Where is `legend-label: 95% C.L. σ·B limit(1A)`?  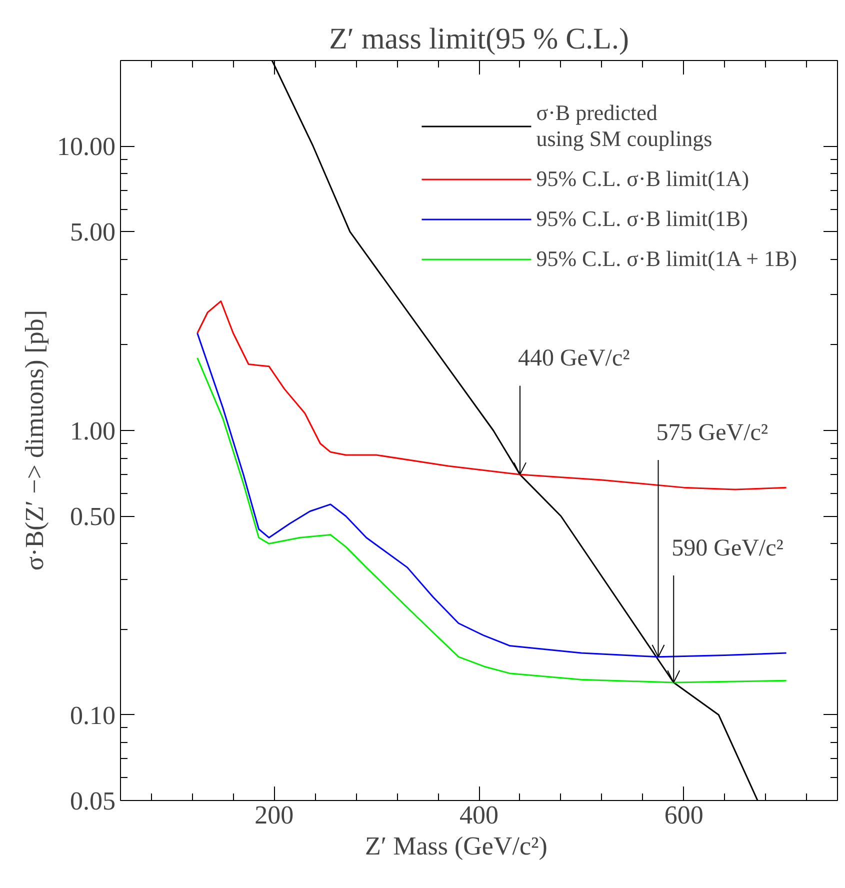 legend-label: 95% C.L. σ·B limit(1A) is located at coordinates (643, 179).